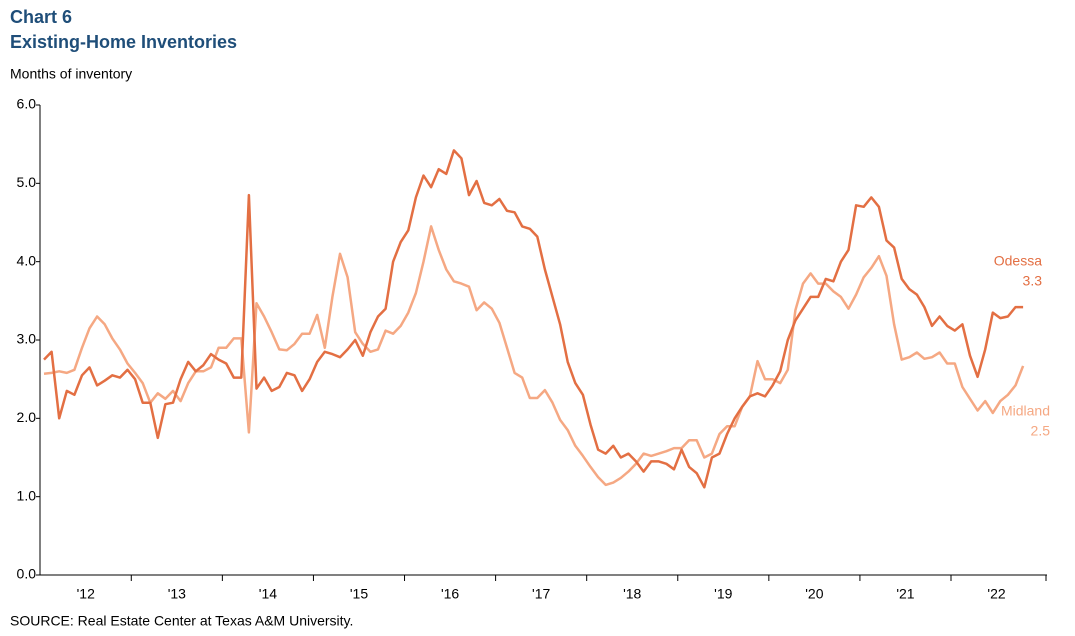 The image size is (1075, 636). I want to click on y-tick-label: 0.0, so click(27, 574).